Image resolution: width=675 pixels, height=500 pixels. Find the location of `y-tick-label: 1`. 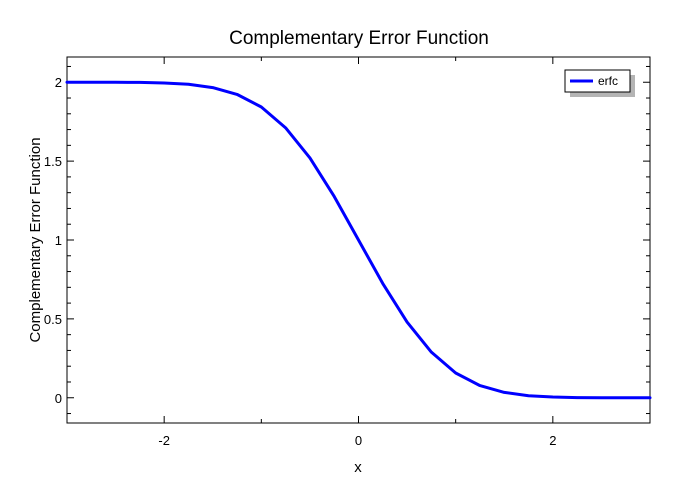

y-tick-label: 1 is located at coordinates (58, 240).